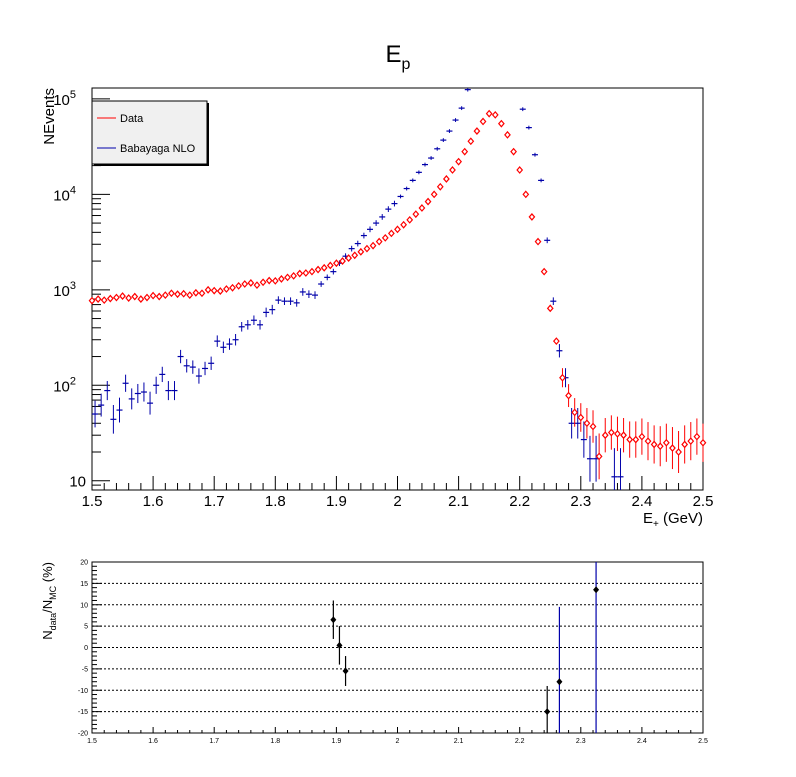 The image size is (796, 777). What do you see at coordinates (398, 741) in the screenshot?
I see `ratio-x-tick-label: 2` at bounding box center [398, 741].